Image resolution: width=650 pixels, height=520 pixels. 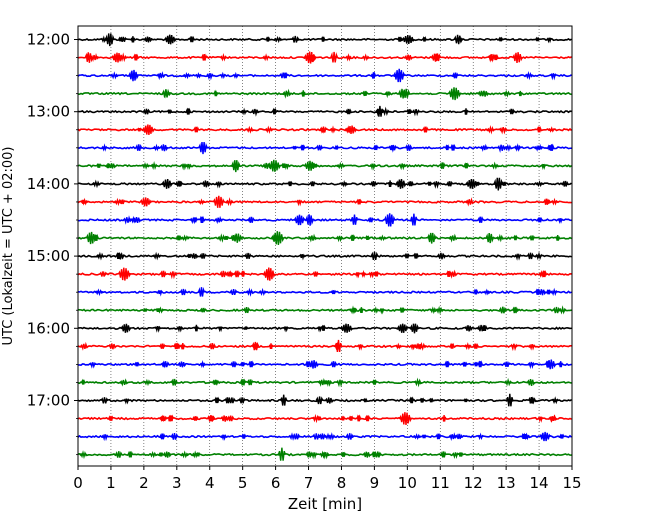 What do you see at coordinates (309, 483) in the screenshot?
I see `x-tick-label: 7` at bounding box center [309, 483].